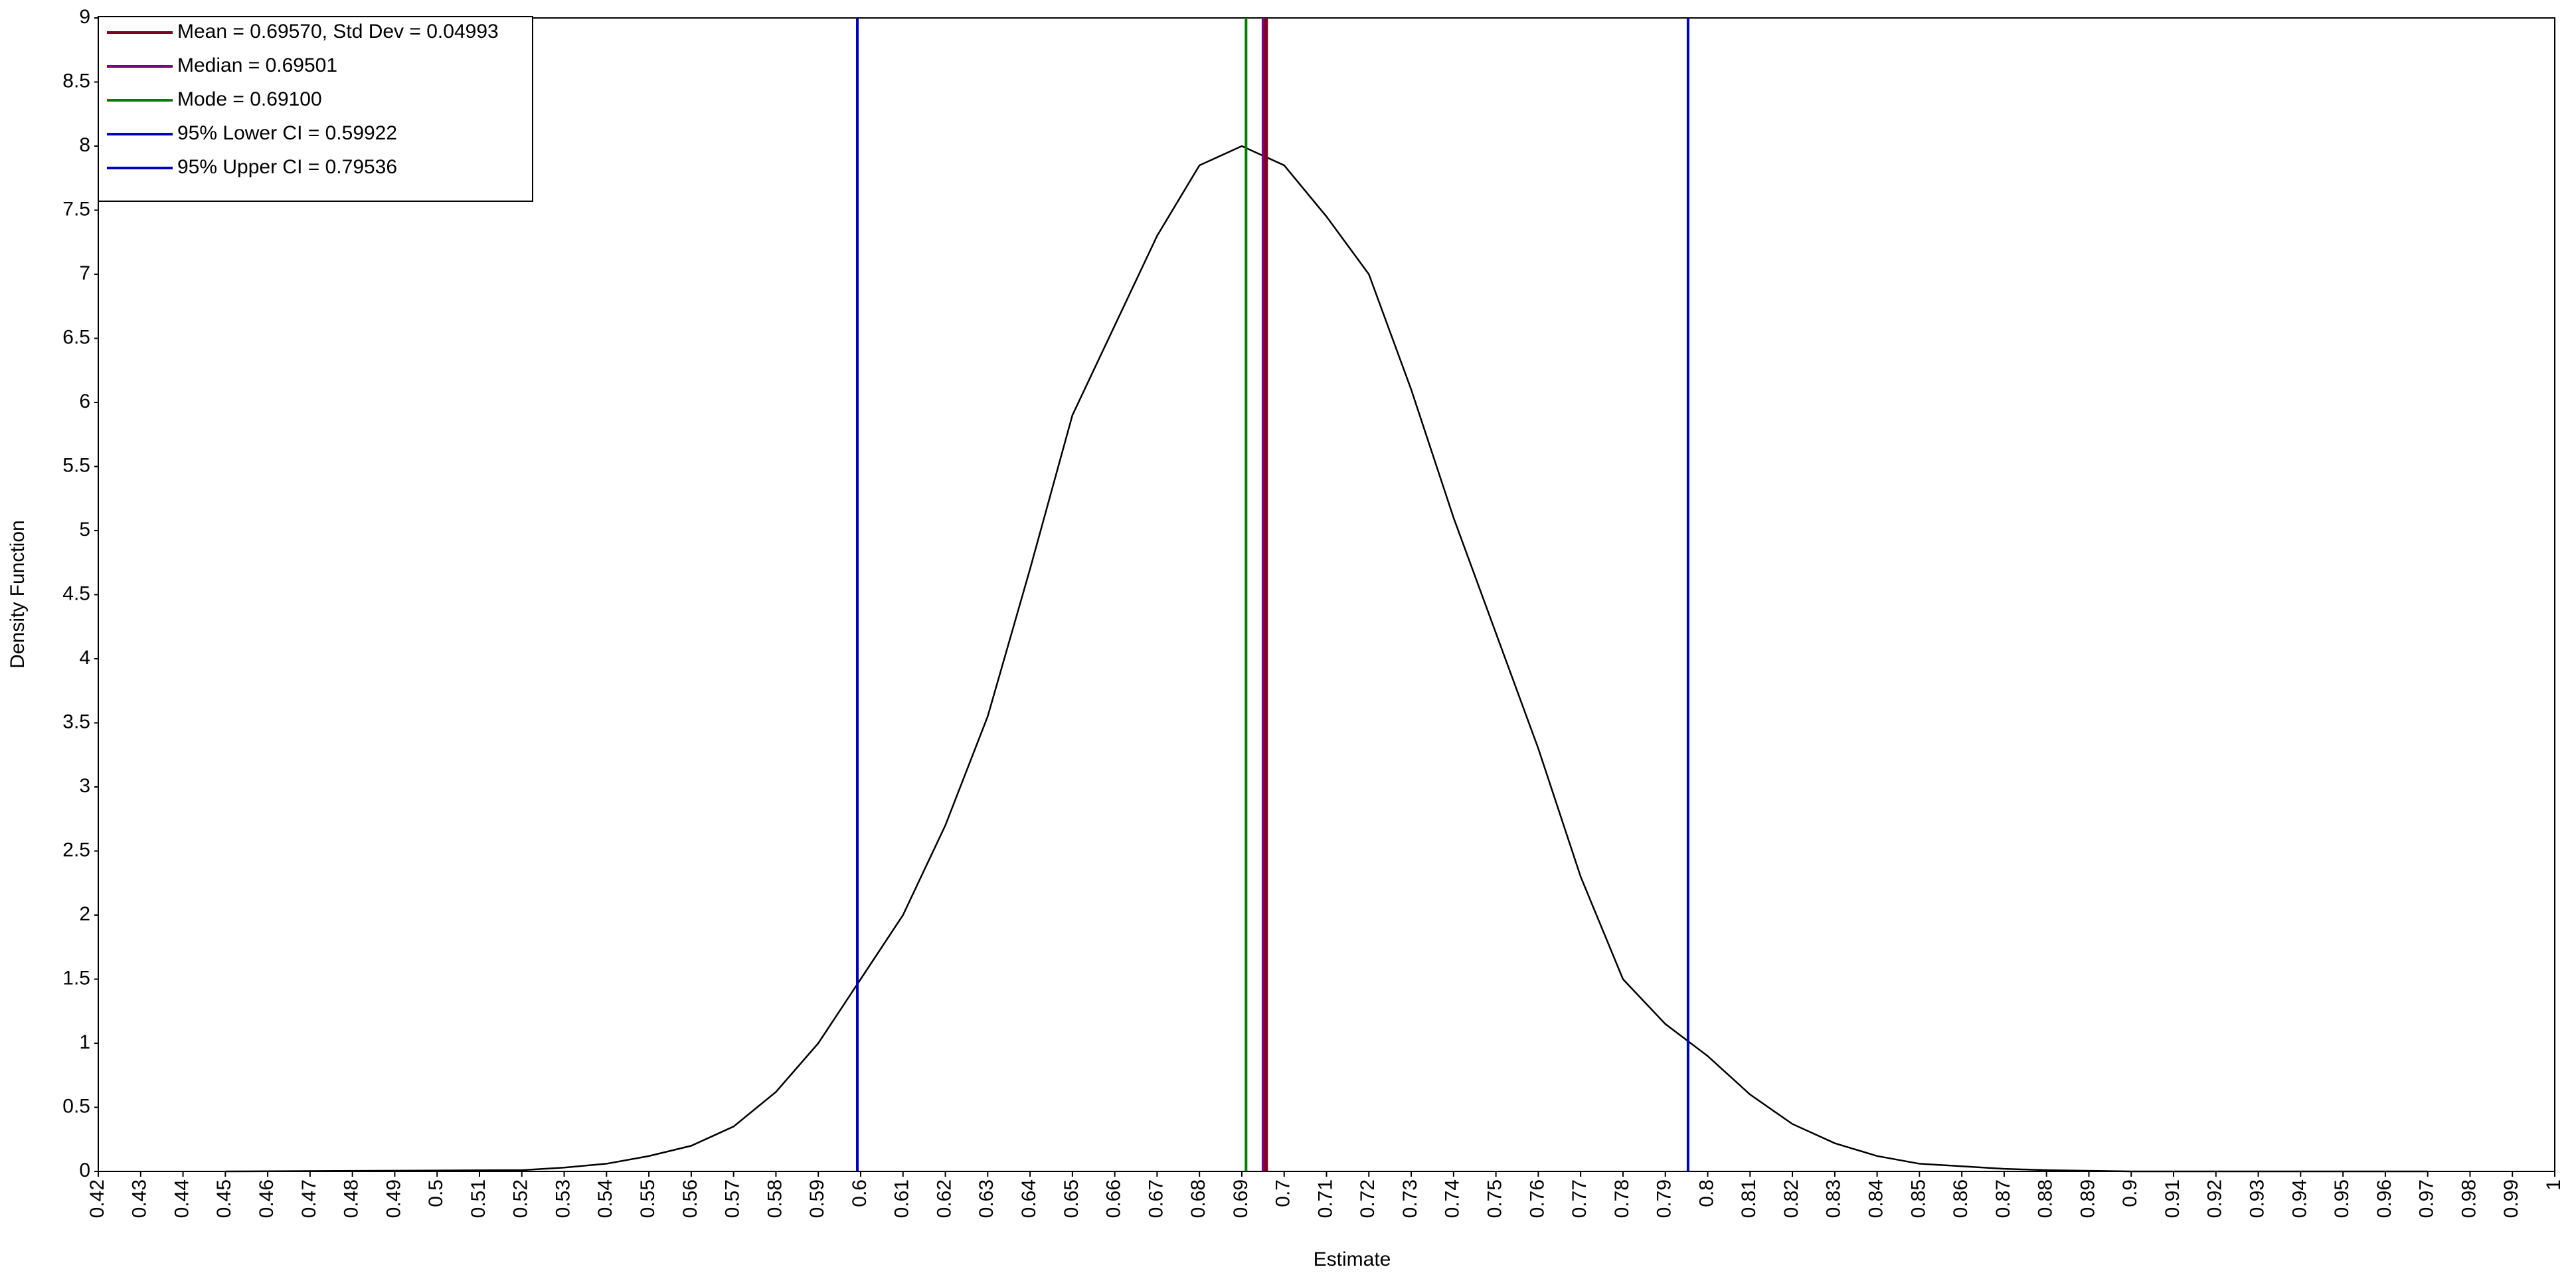 The image size is (2576, 1277). I want to click on x-tick-label: 0.81, so click(1749, 1198).